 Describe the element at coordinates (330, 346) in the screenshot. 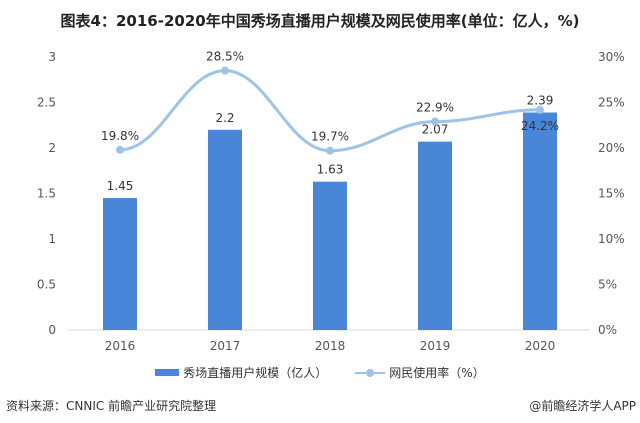

I see `x-tick-label: 2018` at that location.